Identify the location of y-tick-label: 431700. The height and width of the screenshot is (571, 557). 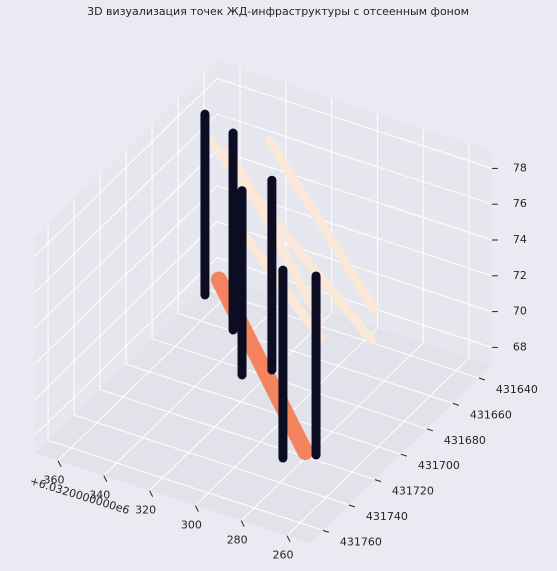
(439, 465).